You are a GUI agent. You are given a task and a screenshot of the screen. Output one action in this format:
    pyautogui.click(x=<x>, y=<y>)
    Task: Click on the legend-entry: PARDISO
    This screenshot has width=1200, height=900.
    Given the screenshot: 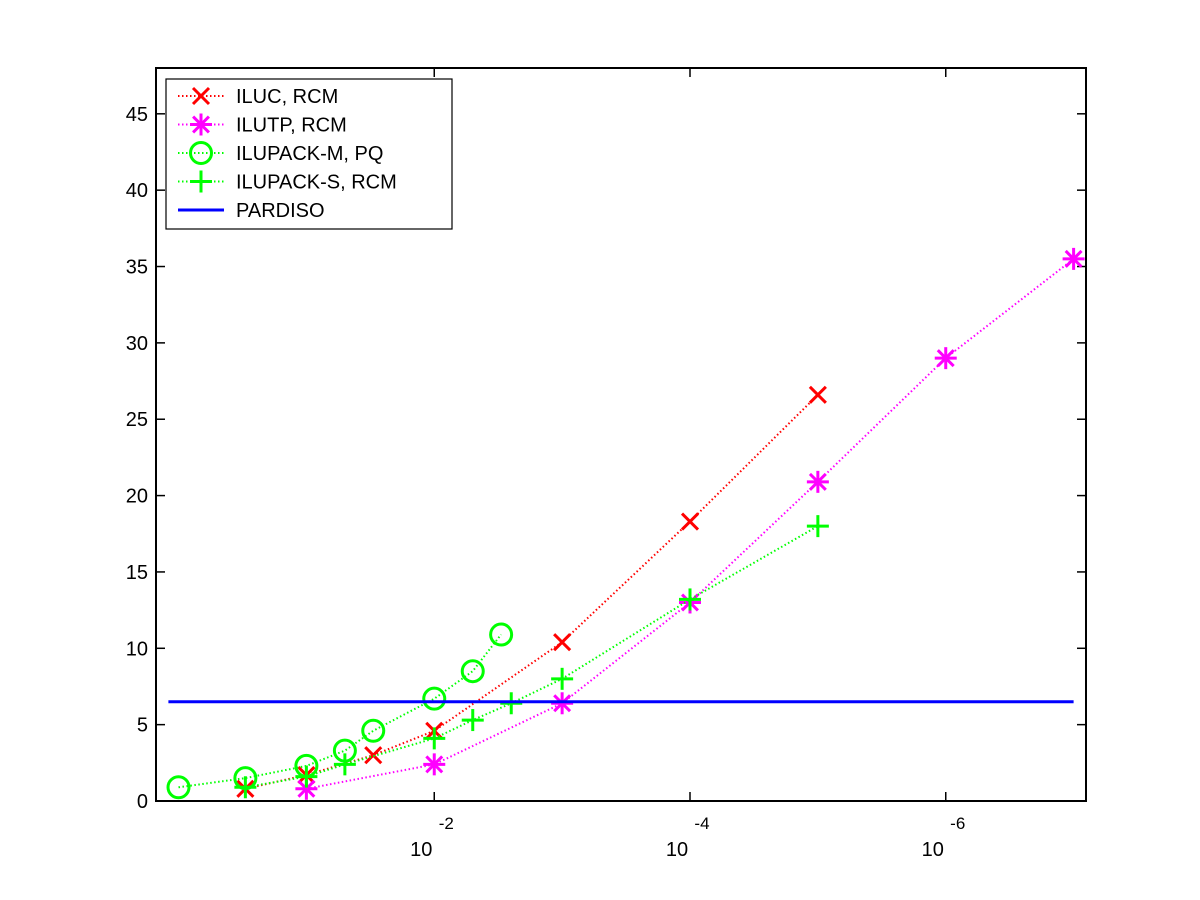 What is the action you would take?
    pyautogui.click(x=251, y=211)
    